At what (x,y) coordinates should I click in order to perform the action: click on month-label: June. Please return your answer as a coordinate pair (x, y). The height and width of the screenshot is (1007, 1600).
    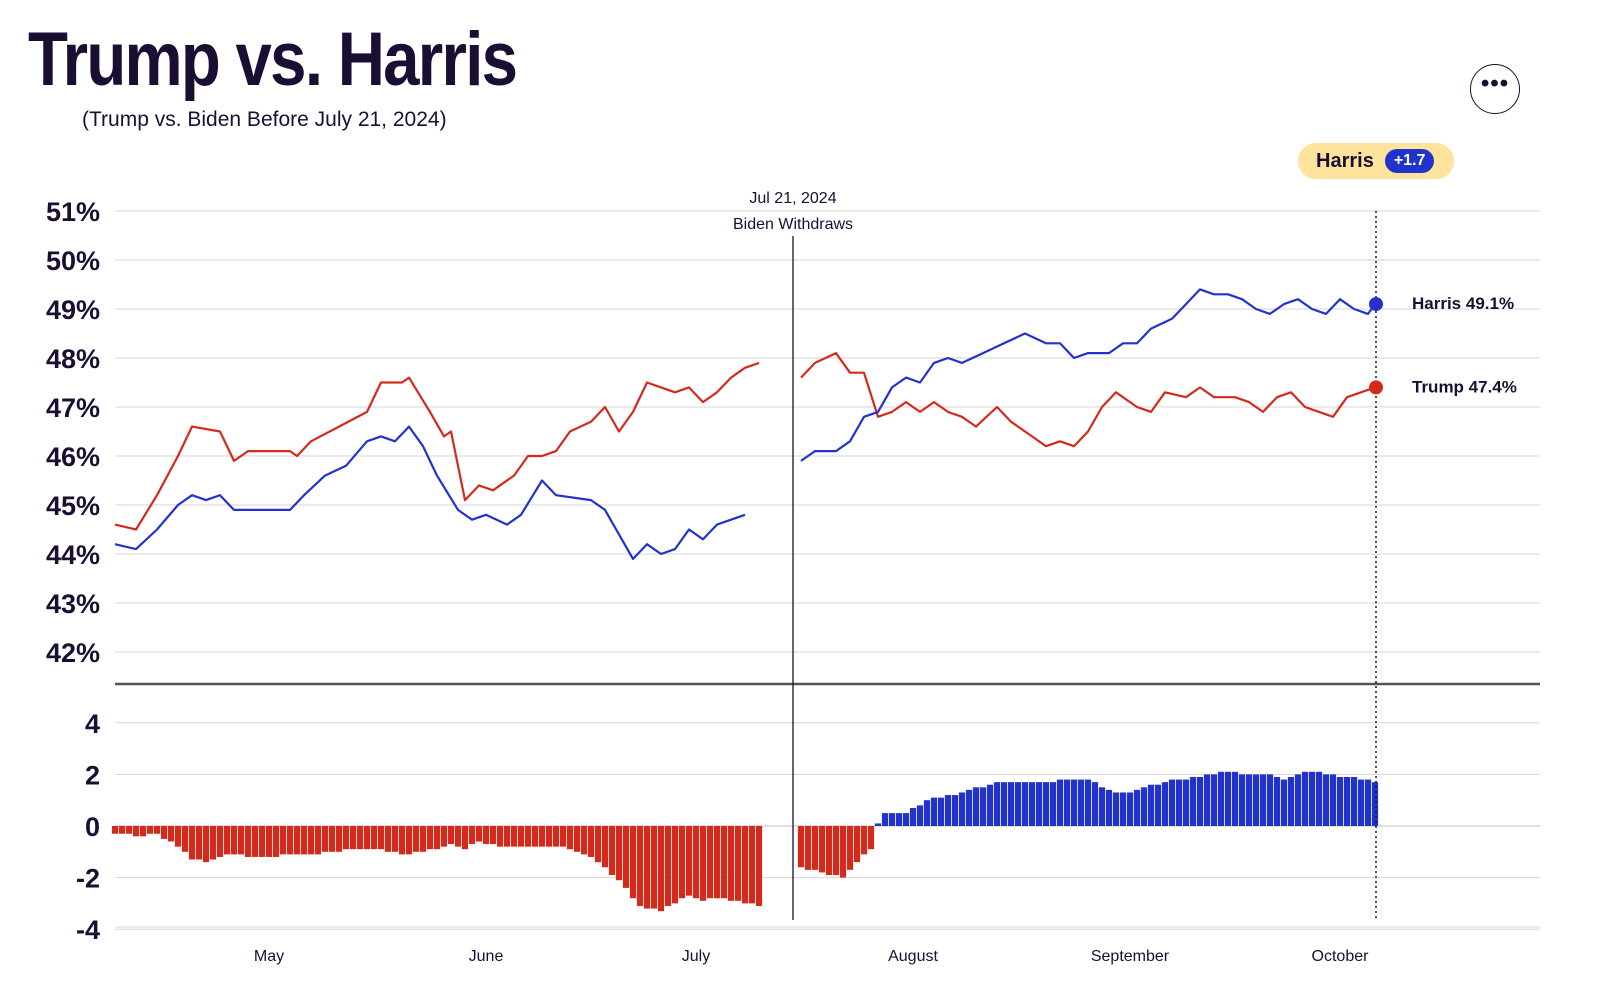
    Looking at the image, I should click on (486, 956).